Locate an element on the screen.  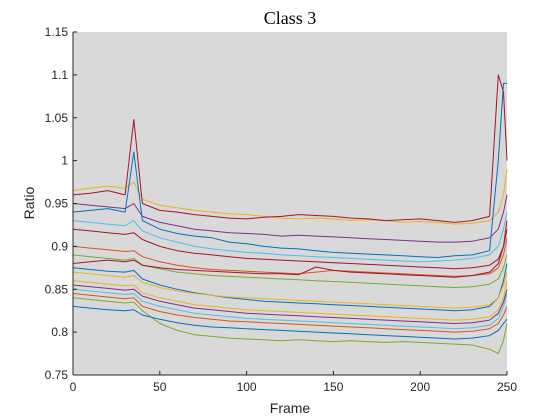
y-tick-label: 0.85 is located at coordinates (57, 289).